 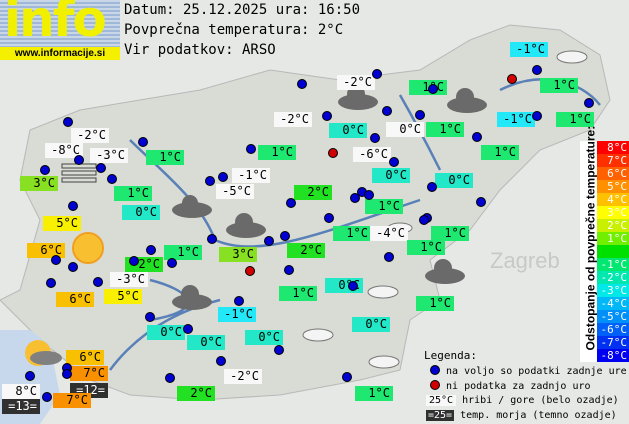 I want to click on station-temperature: 8°C, so click(x=21, y=391).